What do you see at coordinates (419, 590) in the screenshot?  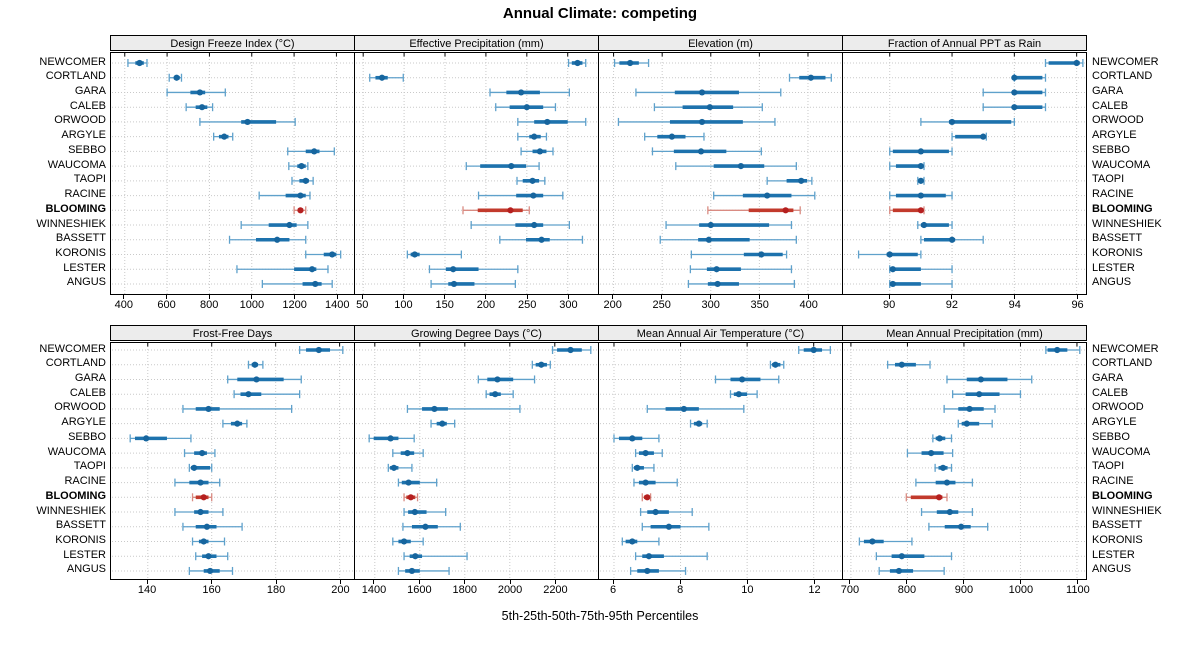 I see `axis-tick-label: 1600` at bounding box center [419, 590].